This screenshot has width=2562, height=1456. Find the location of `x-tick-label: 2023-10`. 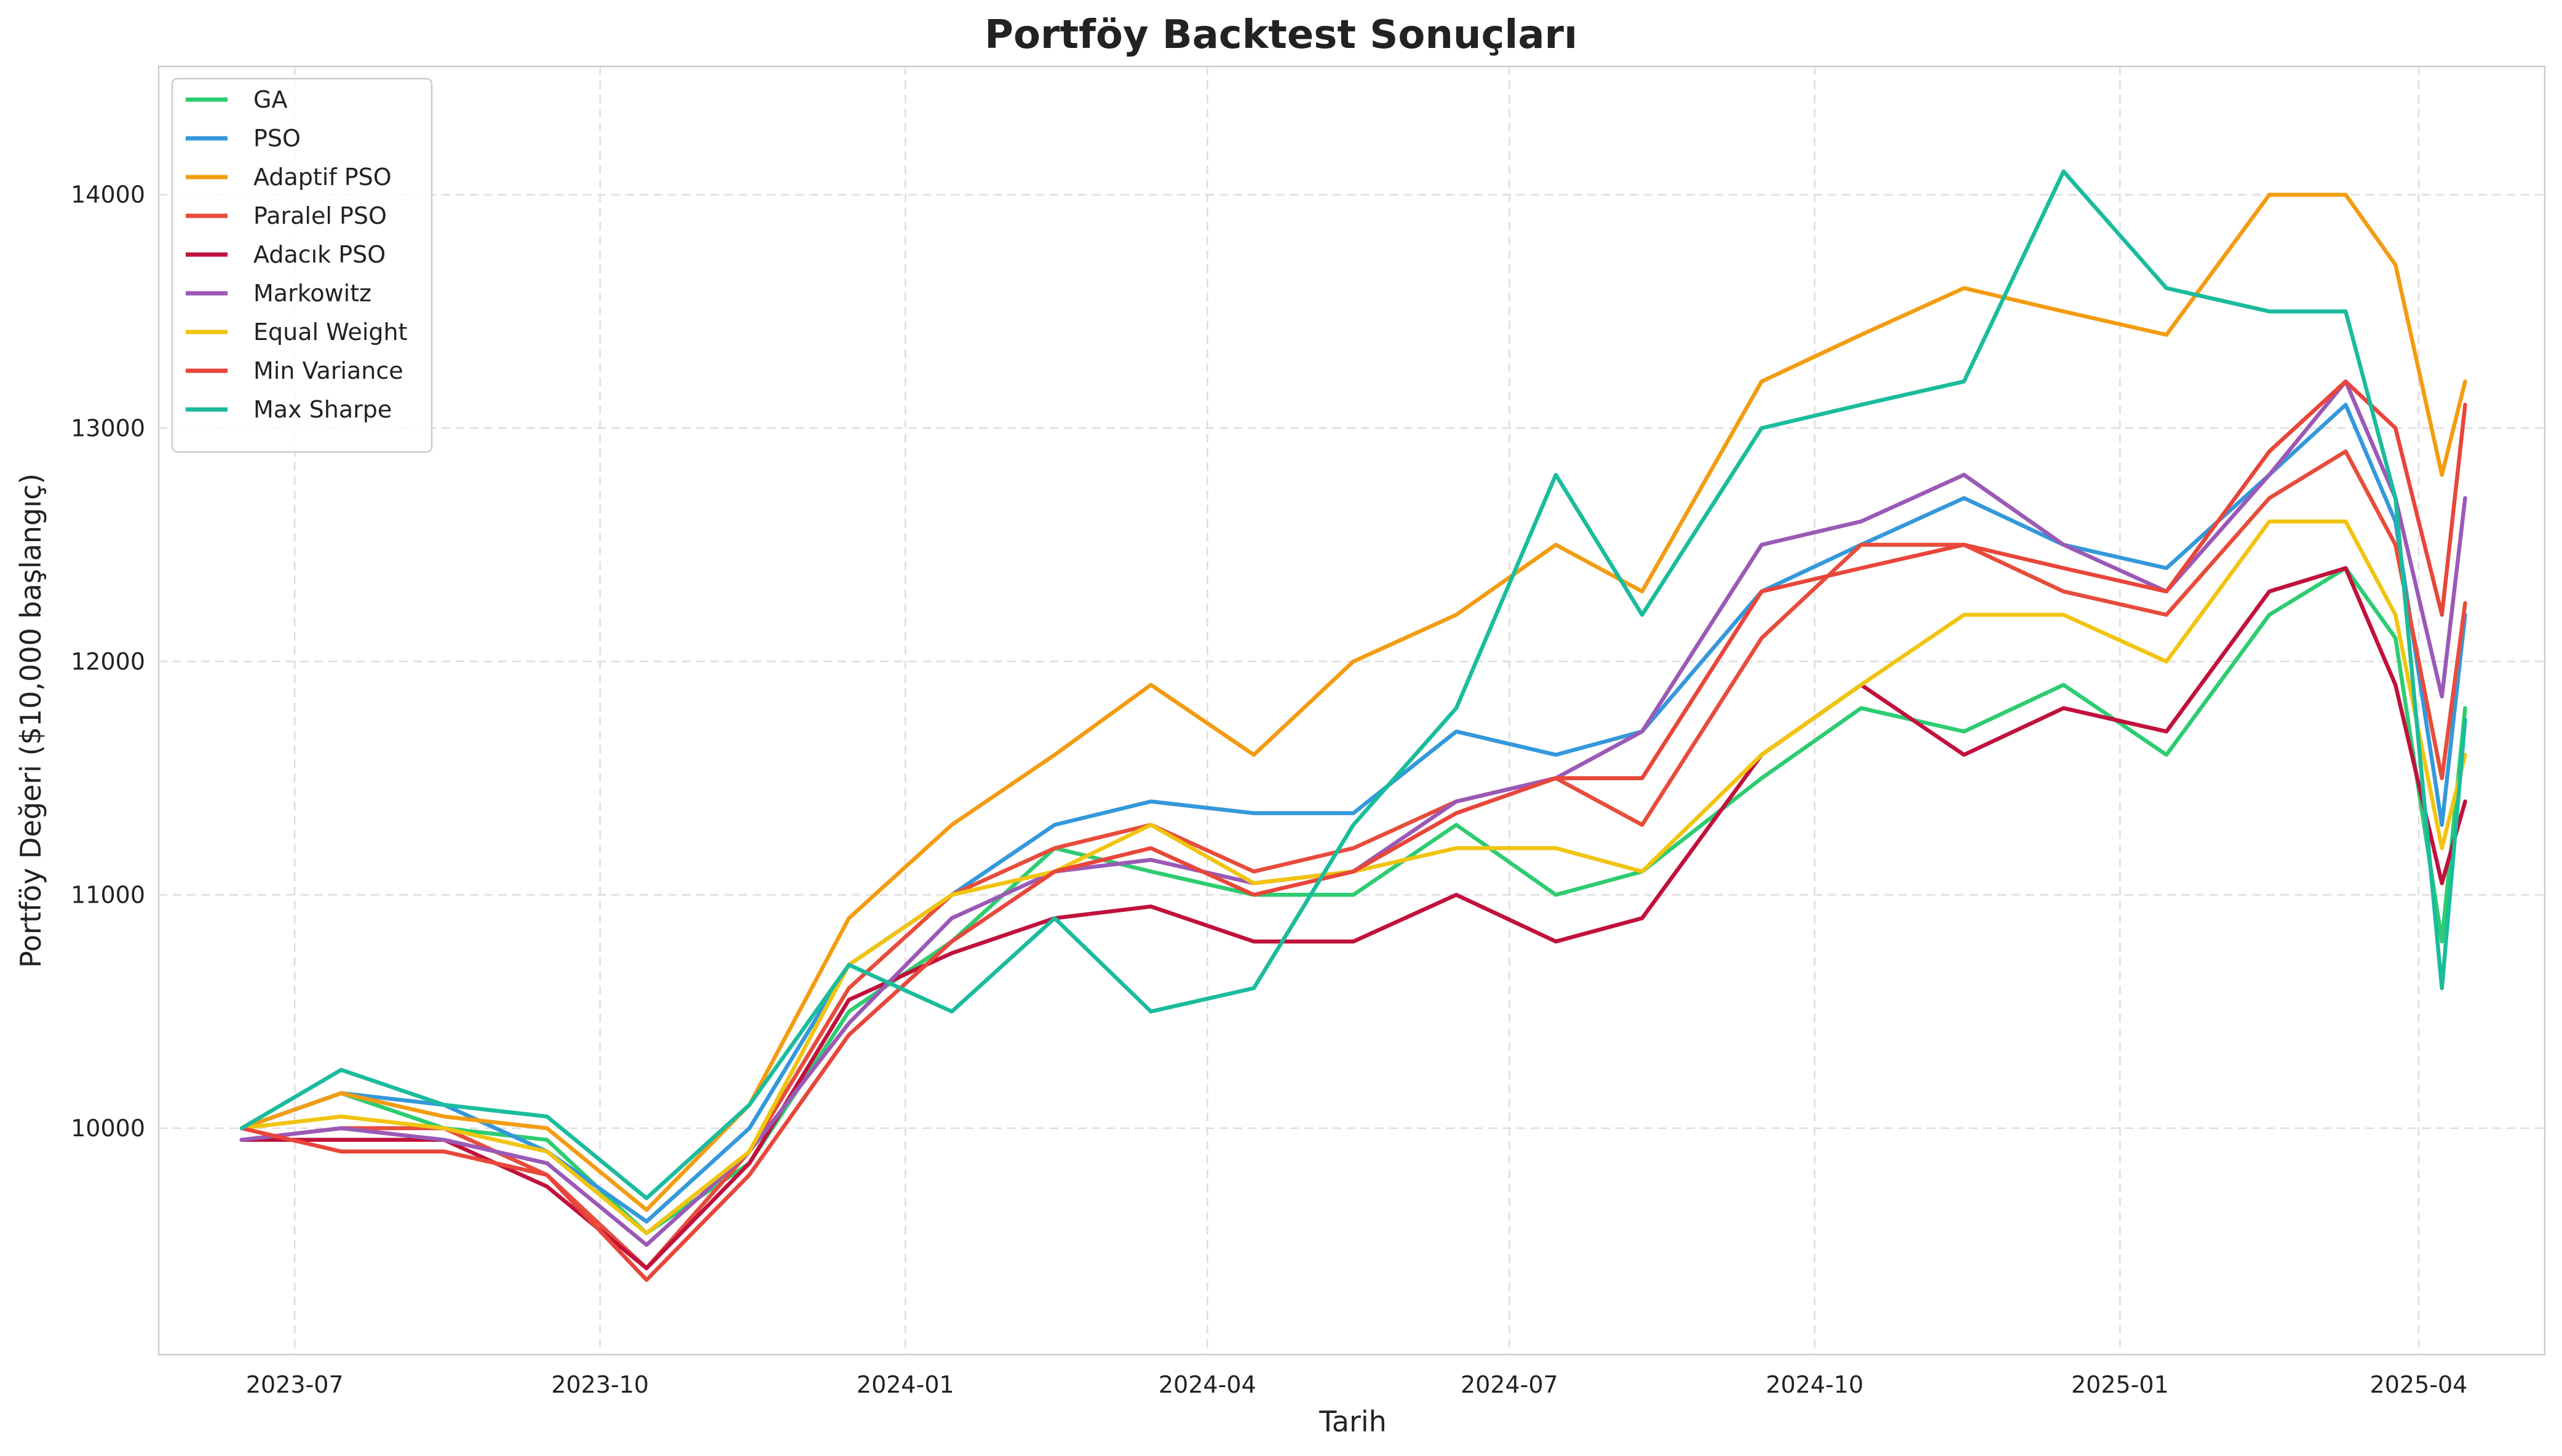

x-tick-label: 2023-10 is located at coordinates (600, 1385).